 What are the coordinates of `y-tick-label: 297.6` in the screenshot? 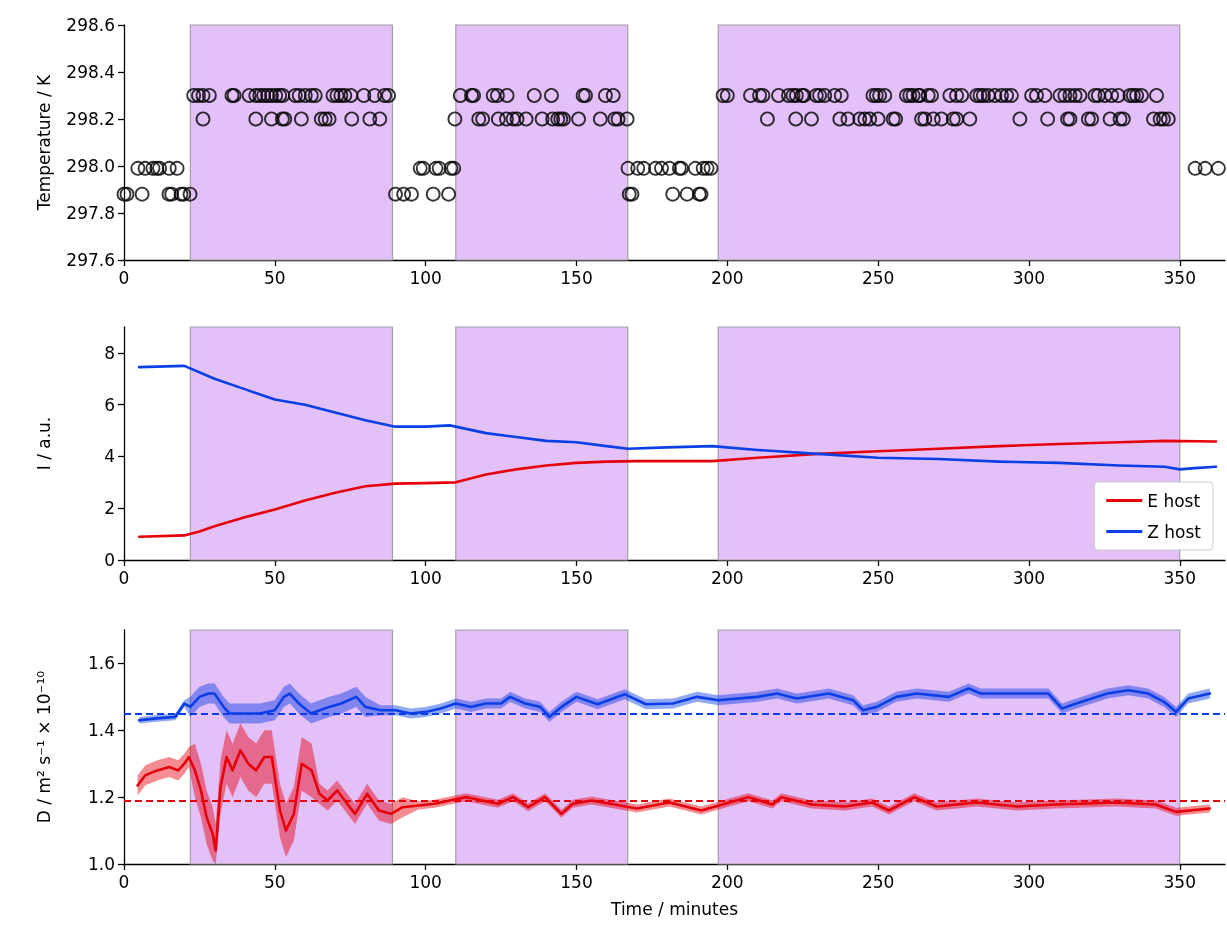 It's located at (90, 260).